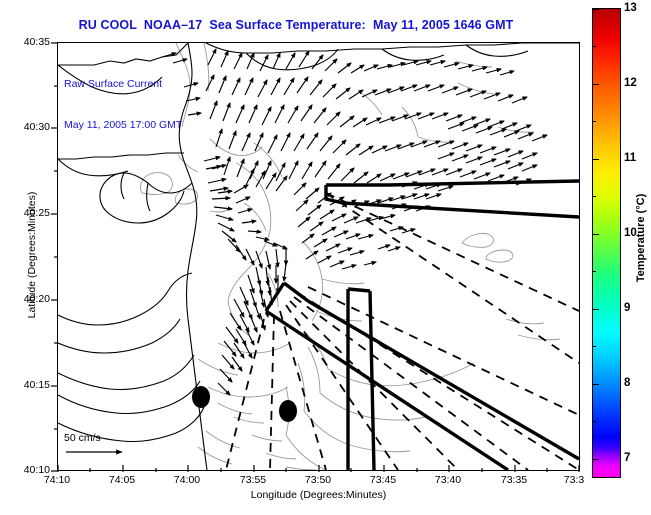 This screenshot has width=651, height=515. What do you see at coordinates (123, 124) in the screenshot?
I see `annotation-line-2: May 11, 2005 17:00 GMT` at bounding box center [123, 124].